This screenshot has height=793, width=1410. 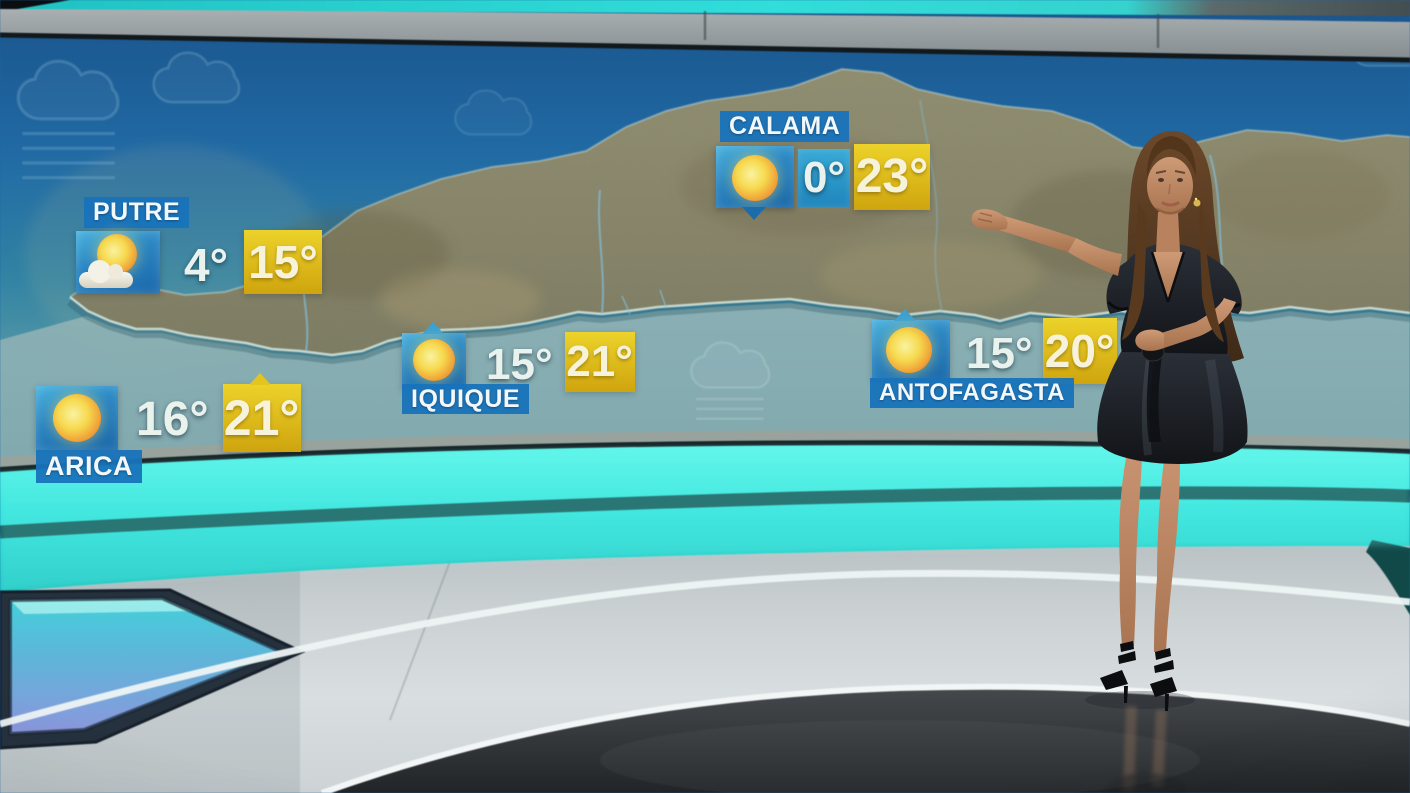 I want to click on sun-behind-cloud-icon, so click(x=118, y=262).